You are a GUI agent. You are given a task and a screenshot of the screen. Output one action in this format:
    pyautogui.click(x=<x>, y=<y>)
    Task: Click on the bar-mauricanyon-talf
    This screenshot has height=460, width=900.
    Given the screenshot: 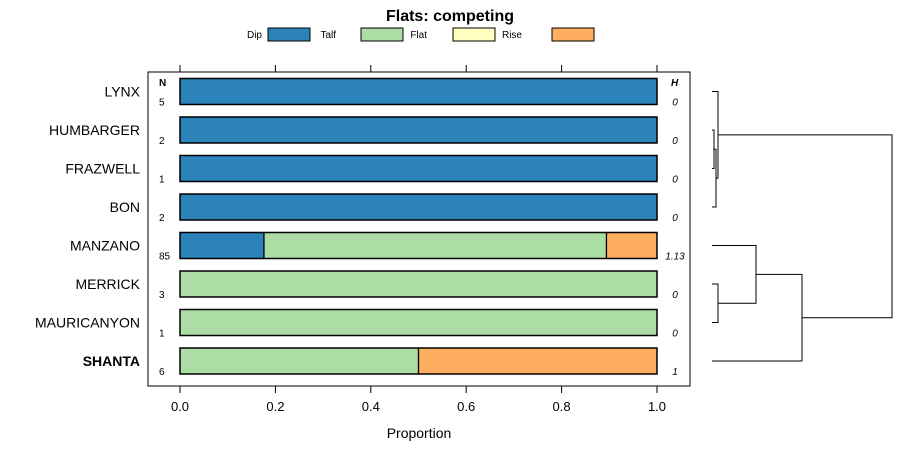 What is the action you would take?
    pyautogui.click(x=418, y=322)
    